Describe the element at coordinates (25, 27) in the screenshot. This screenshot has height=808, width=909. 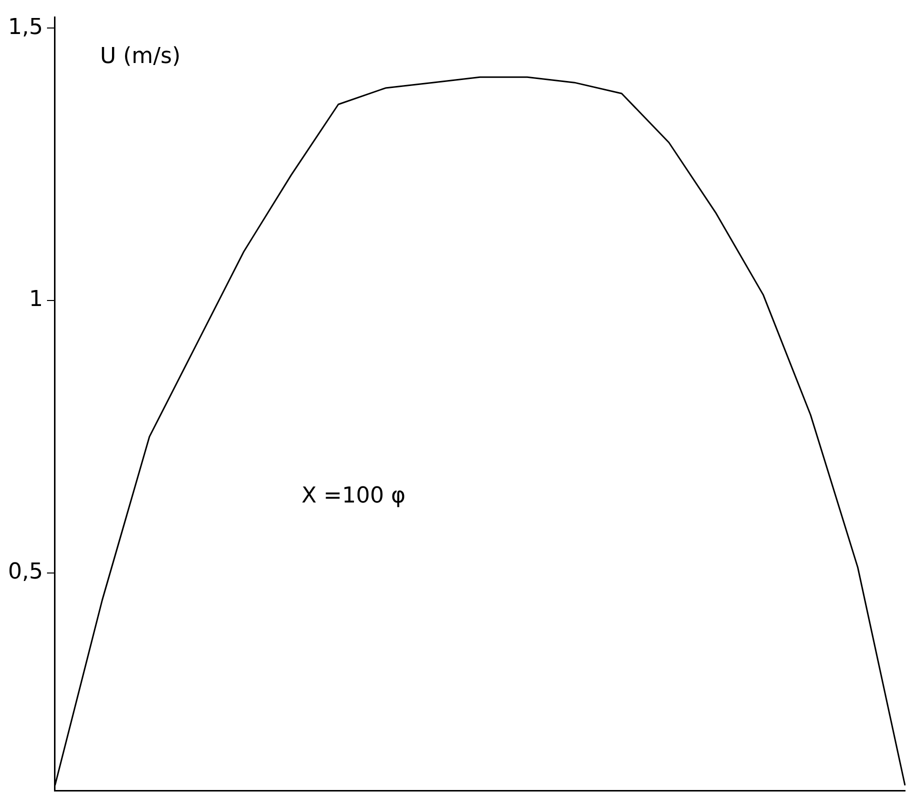
I see `y-tick-label: 1,5` at that location.